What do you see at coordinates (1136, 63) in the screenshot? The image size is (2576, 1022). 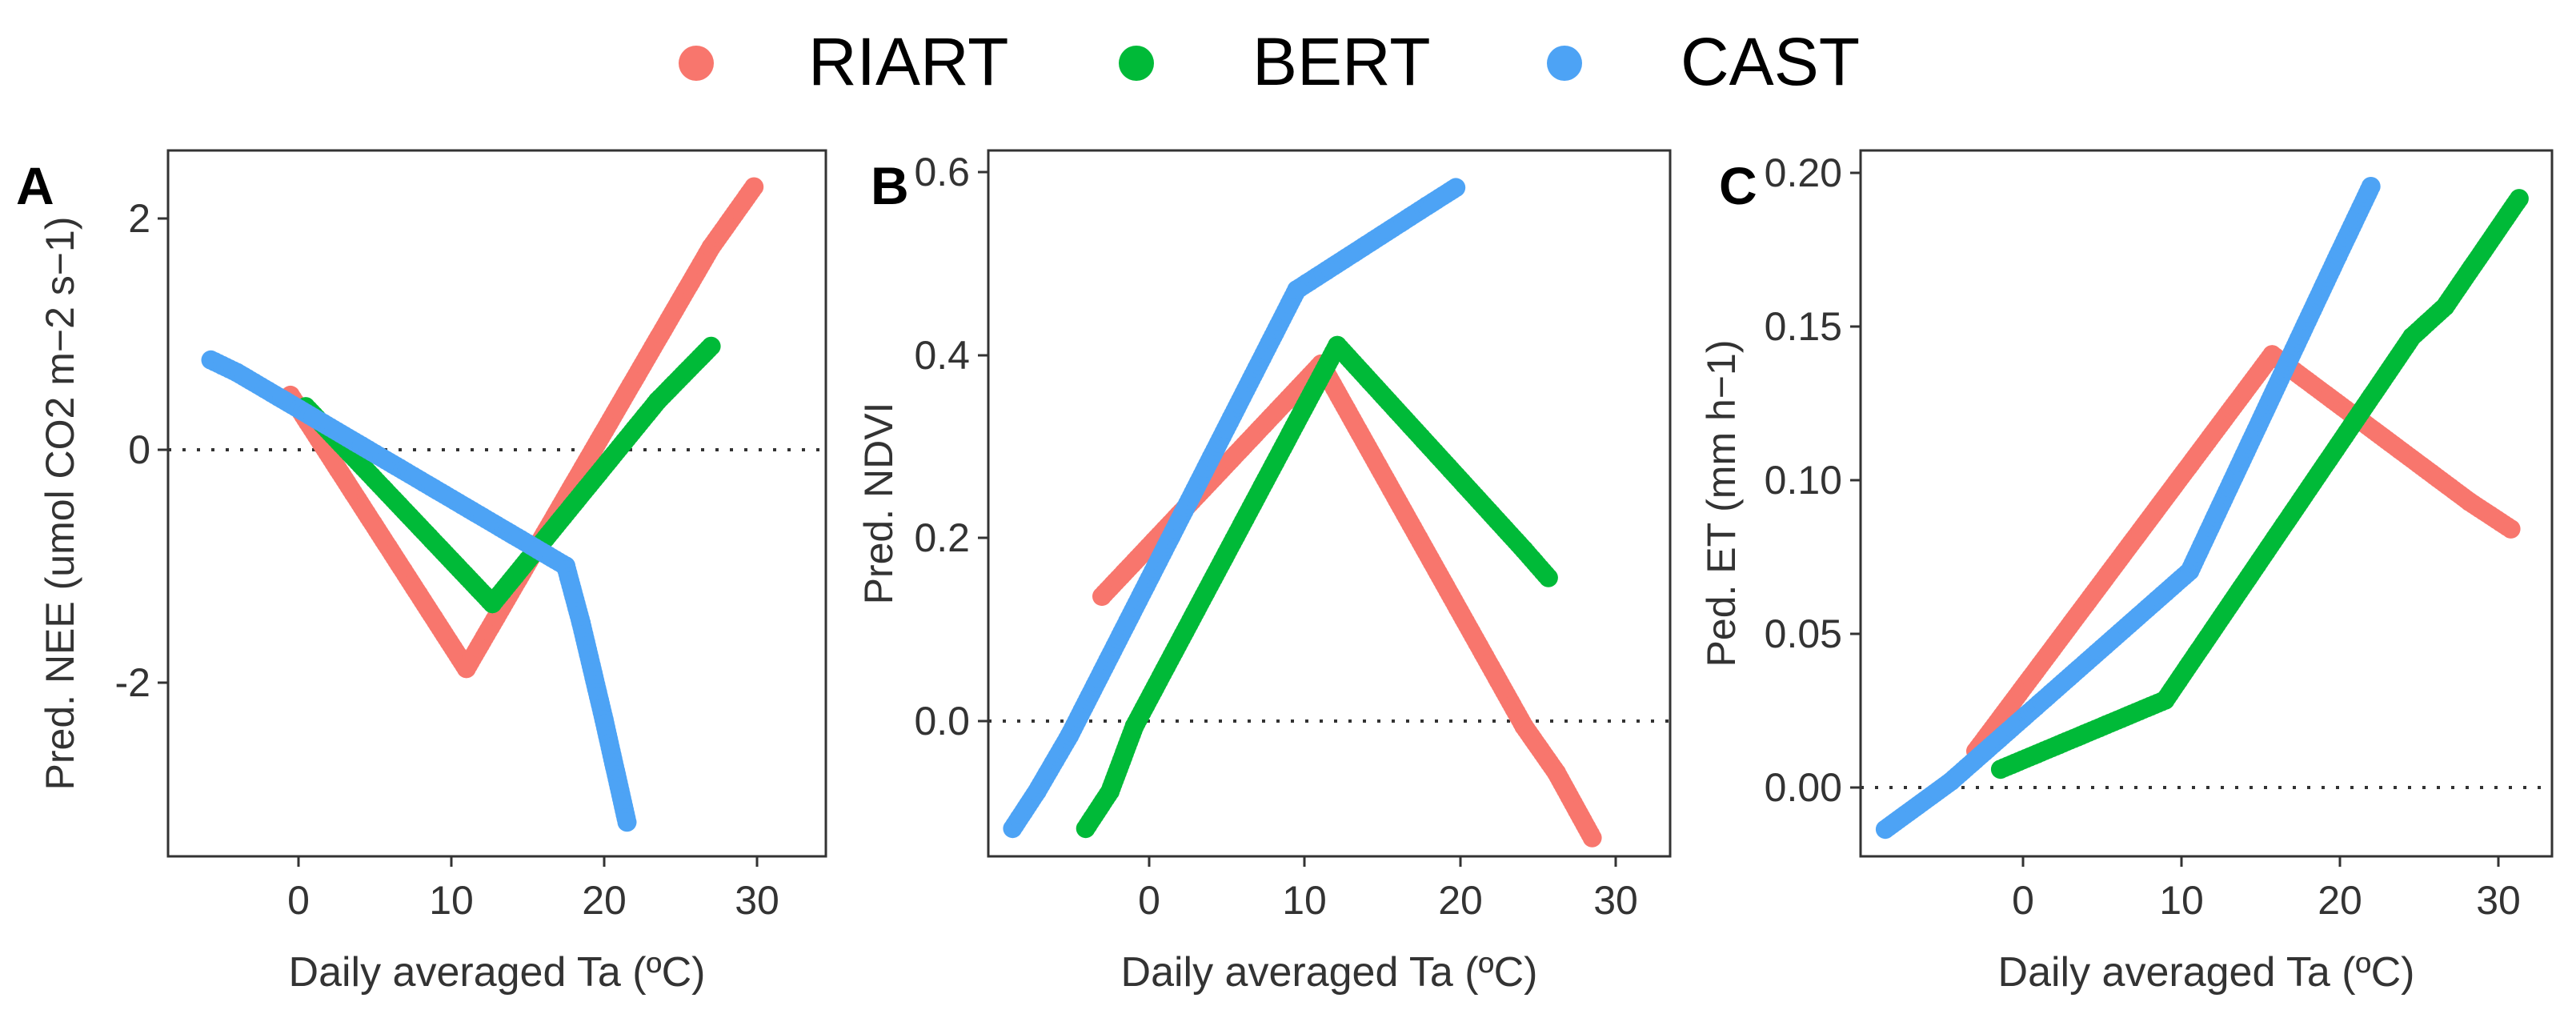 I see `legend-marker-bert` at bounding box center [1136, 63].